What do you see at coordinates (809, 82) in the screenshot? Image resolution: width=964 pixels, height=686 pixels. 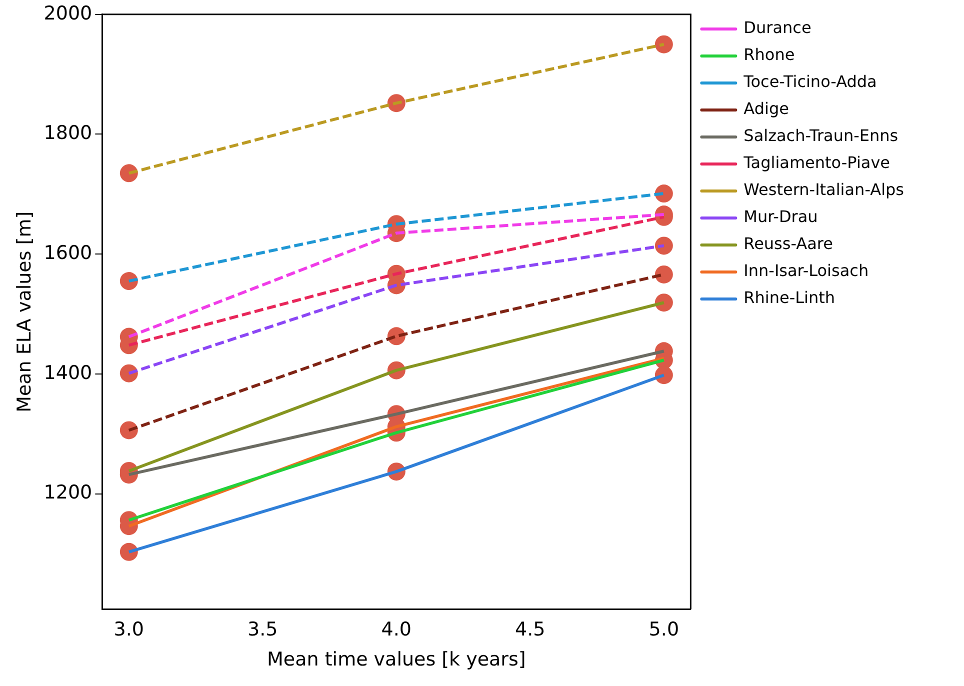 I see `legend-label: Toce-Ticino-Adda` at bounding box center [809, 82].